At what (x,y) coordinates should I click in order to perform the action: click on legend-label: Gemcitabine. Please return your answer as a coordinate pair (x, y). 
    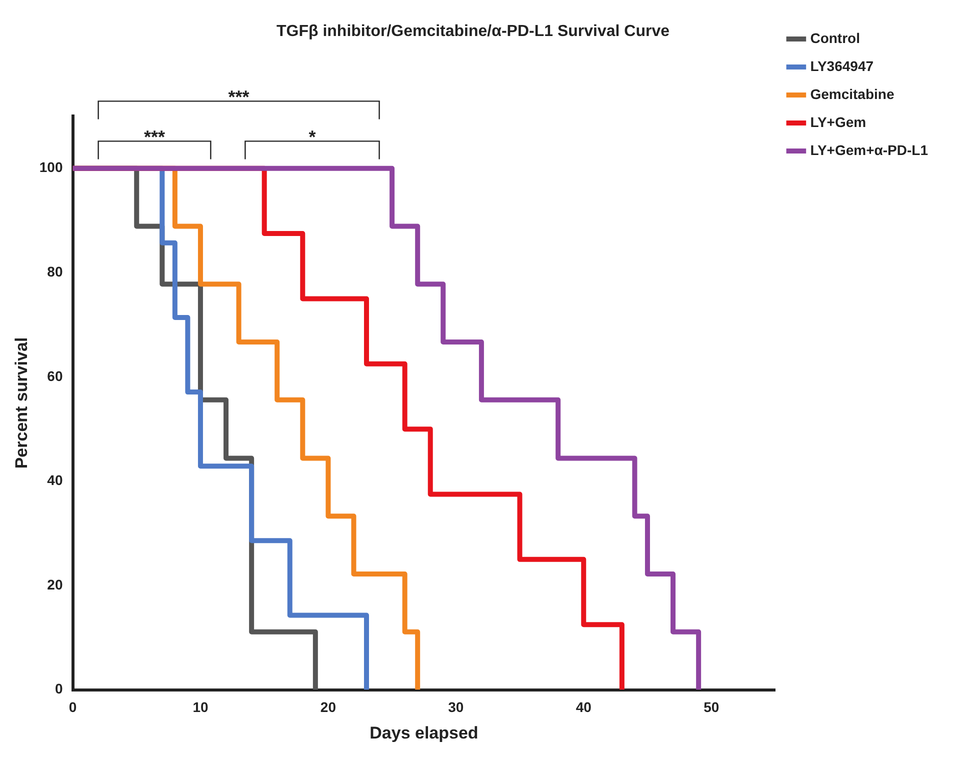
    Looking at the image, I should click on (852, 94).